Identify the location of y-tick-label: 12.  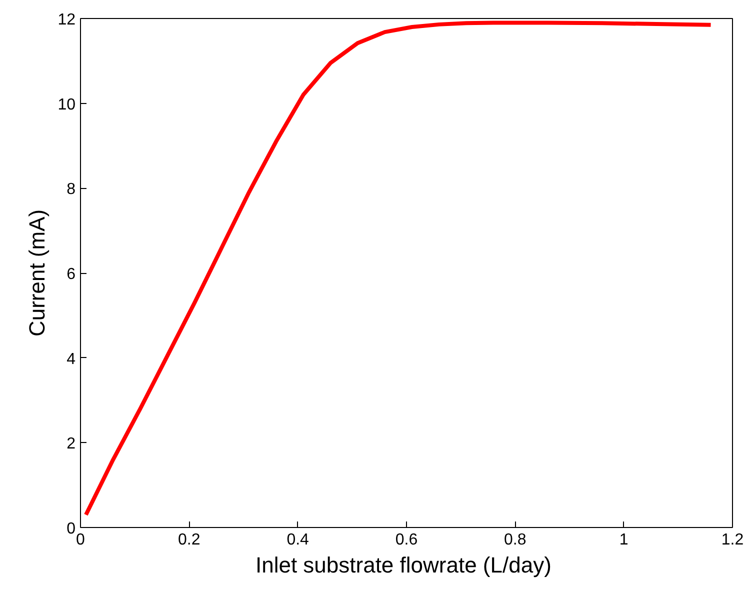
(67, 20).